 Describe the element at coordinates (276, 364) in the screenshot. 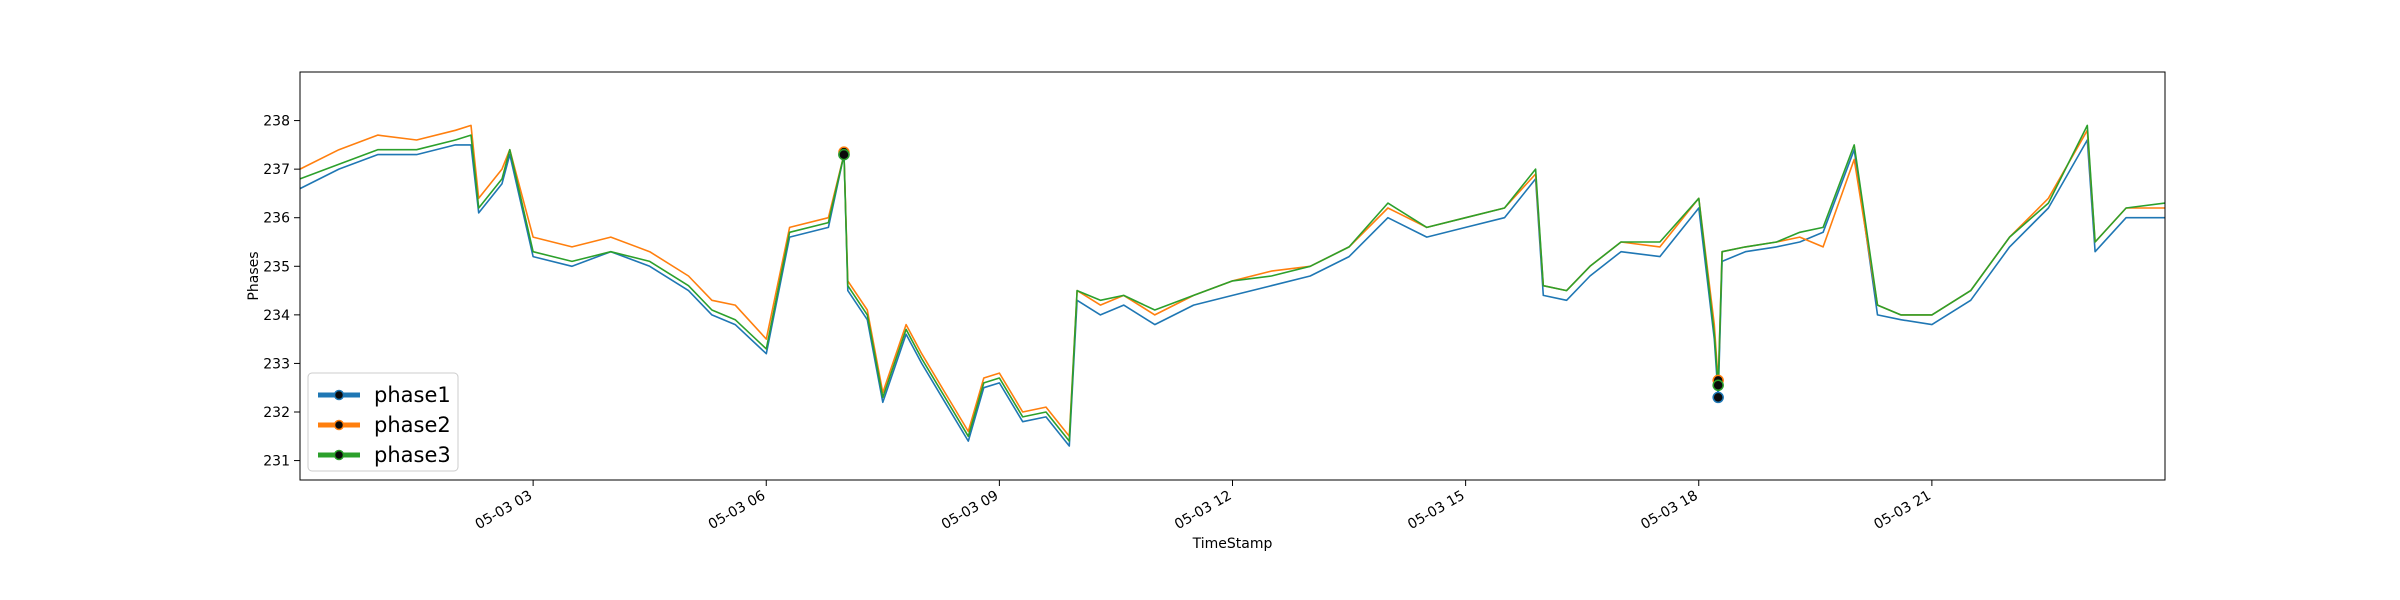

I see `y-tick-label-2: 233` at that location.